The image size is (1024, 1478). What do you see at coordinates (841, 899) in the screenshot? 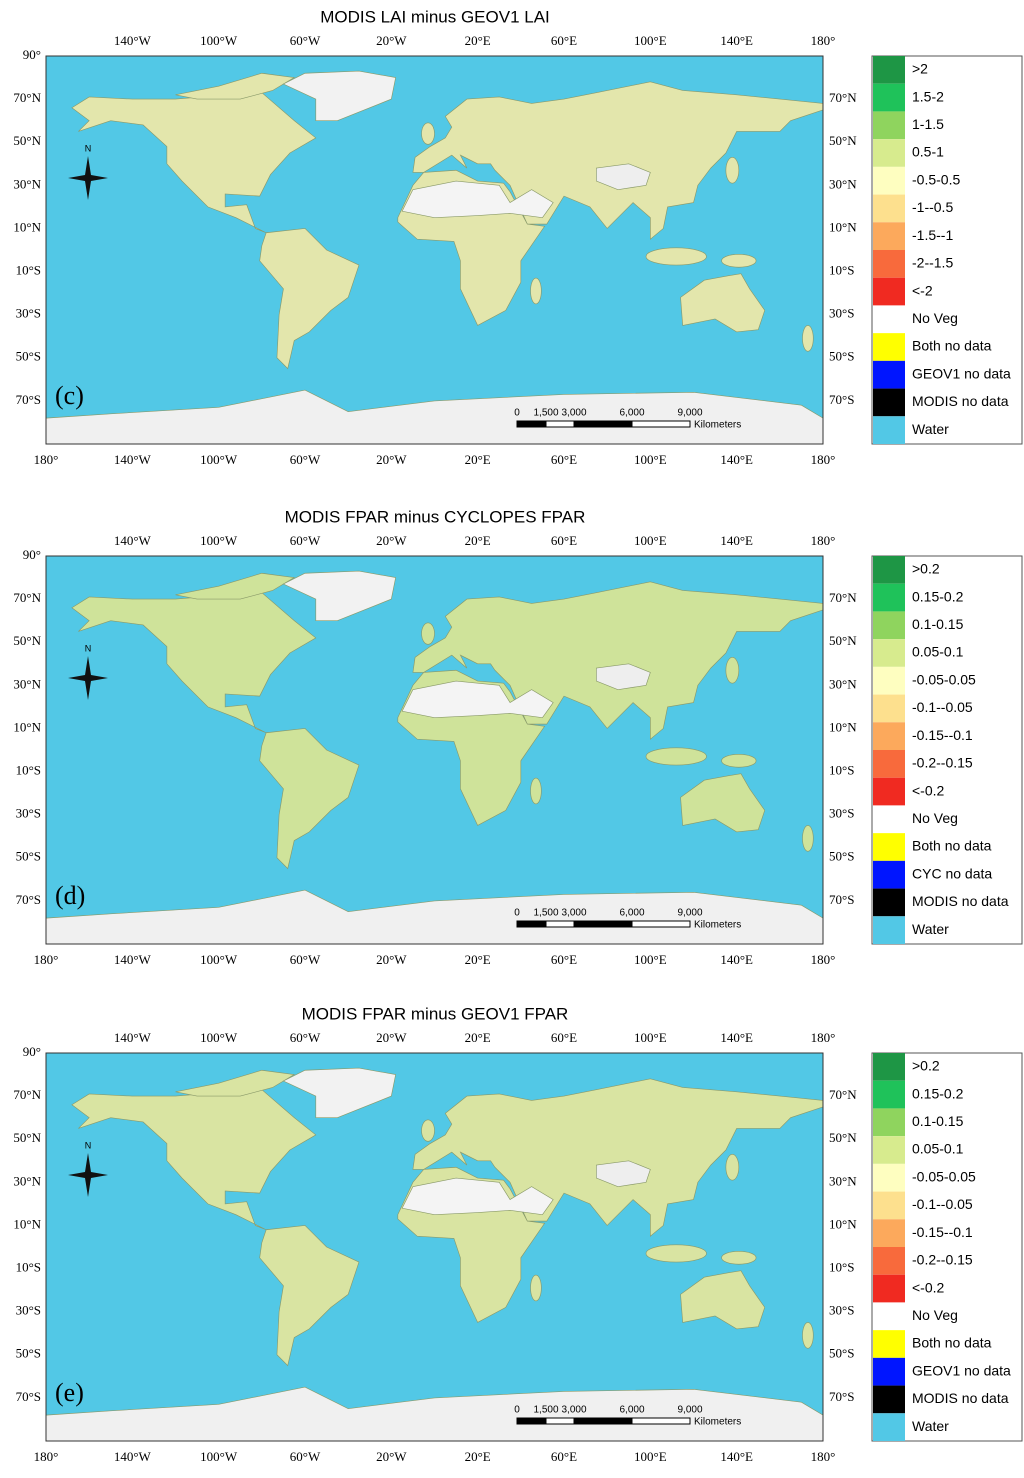
I see `lat-label-right: 70°S` at bounding box center [841, 899].